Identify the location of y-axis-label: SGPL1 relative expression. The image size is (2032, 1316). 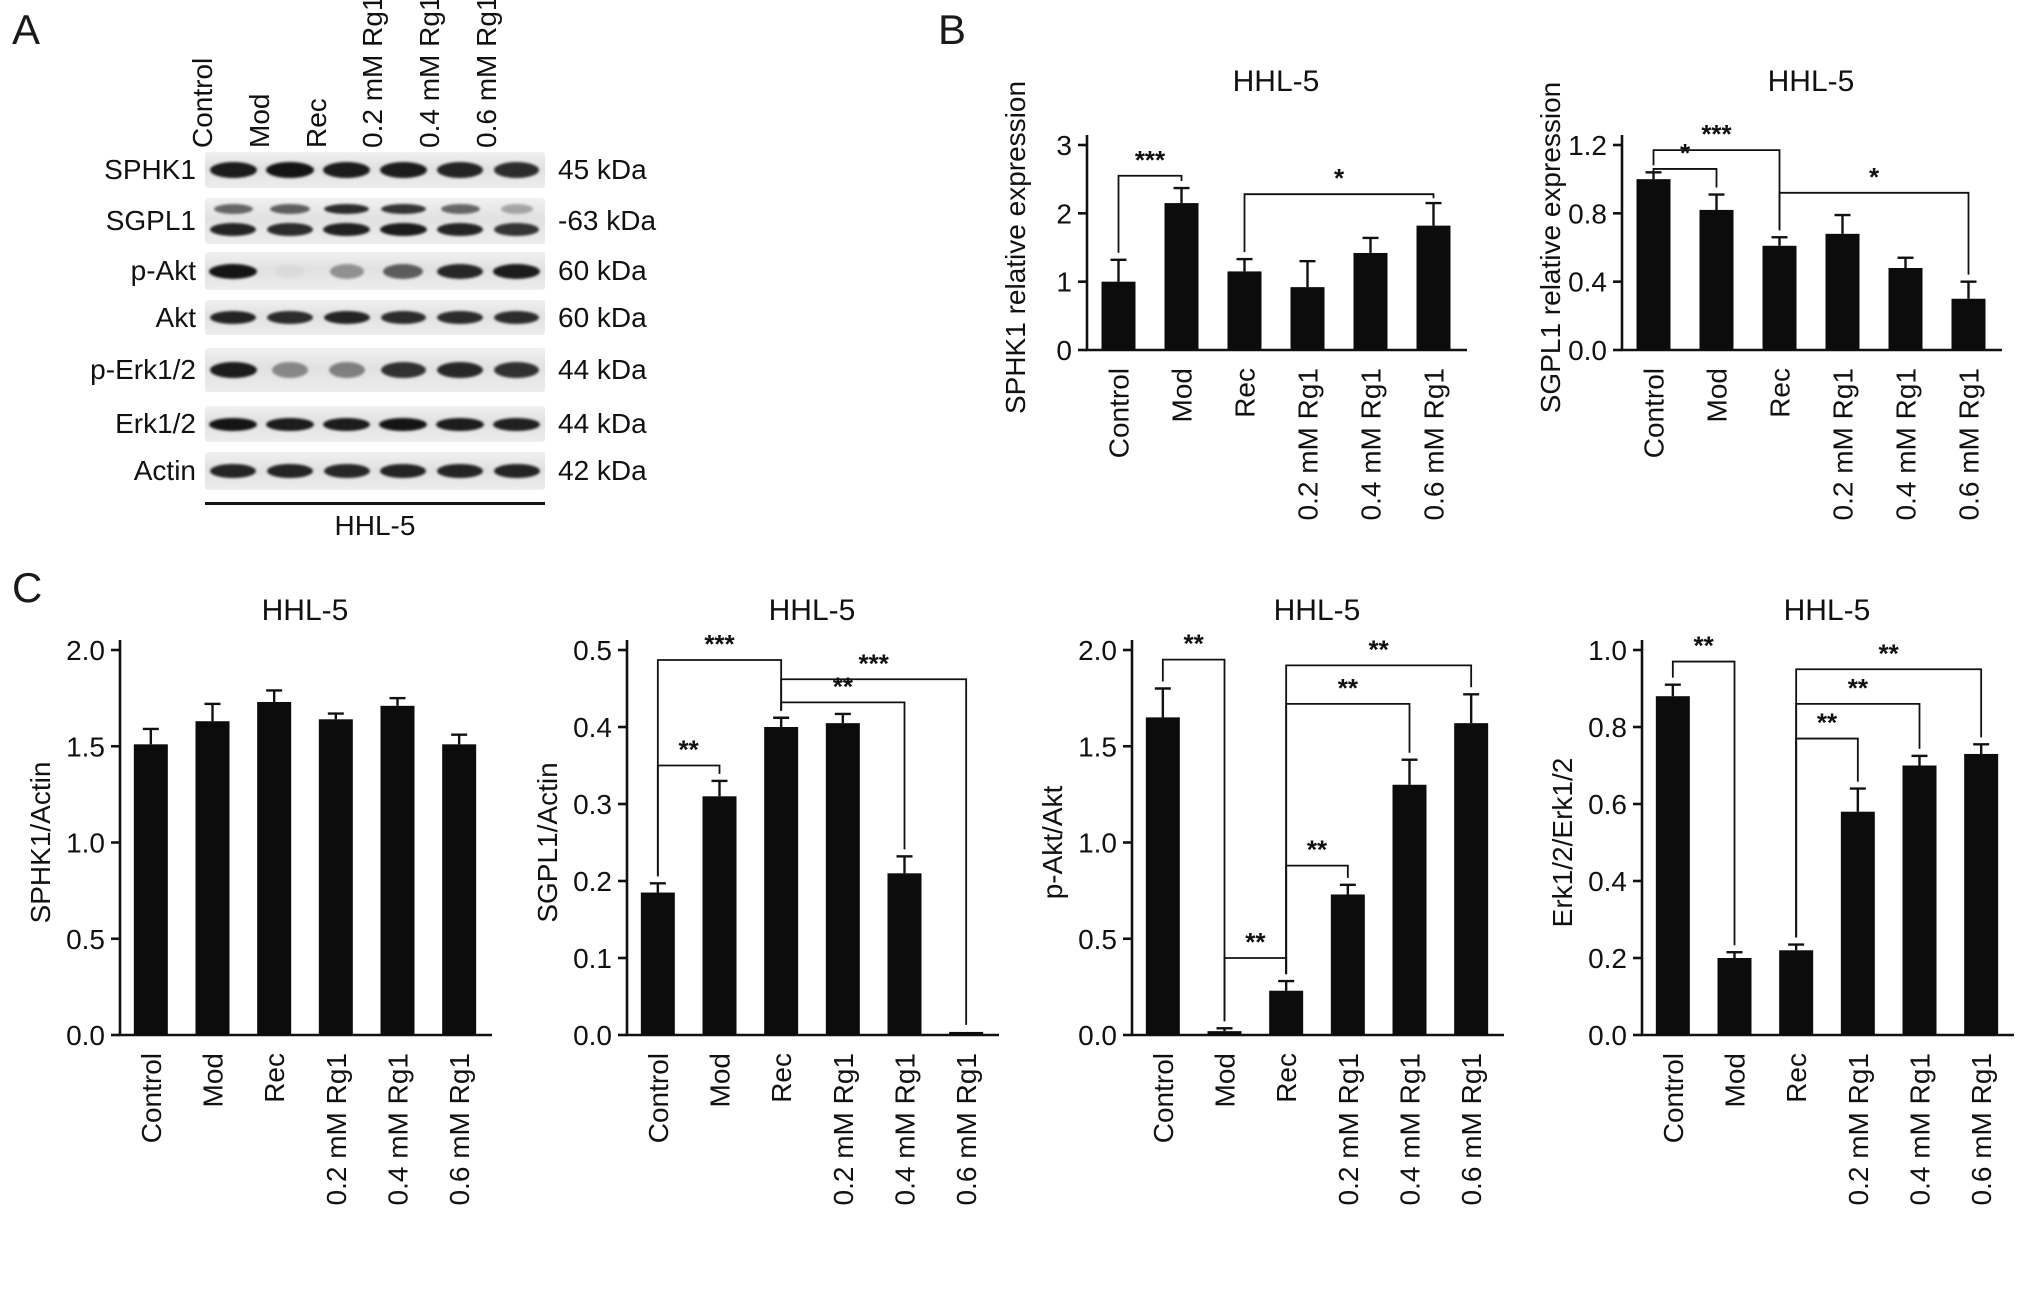
(1553, 248).